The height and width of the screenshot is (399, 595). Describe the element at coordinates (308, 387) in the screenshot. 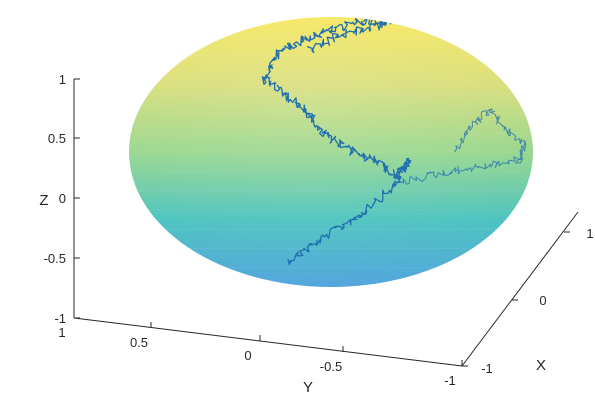

I see `y-axis-label: Y` at that location.